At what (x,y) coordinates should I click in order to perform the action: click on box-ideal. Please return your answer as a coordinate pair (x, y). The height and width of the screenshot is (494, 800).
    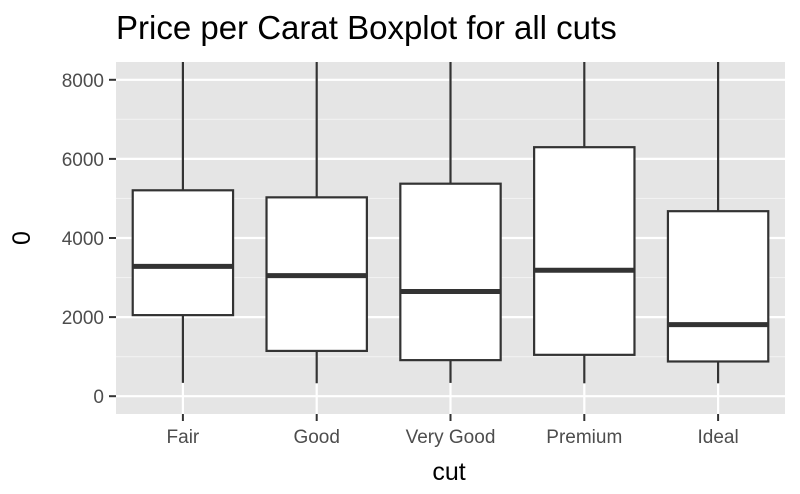
    Looking at the image, I should click on (718, 223).